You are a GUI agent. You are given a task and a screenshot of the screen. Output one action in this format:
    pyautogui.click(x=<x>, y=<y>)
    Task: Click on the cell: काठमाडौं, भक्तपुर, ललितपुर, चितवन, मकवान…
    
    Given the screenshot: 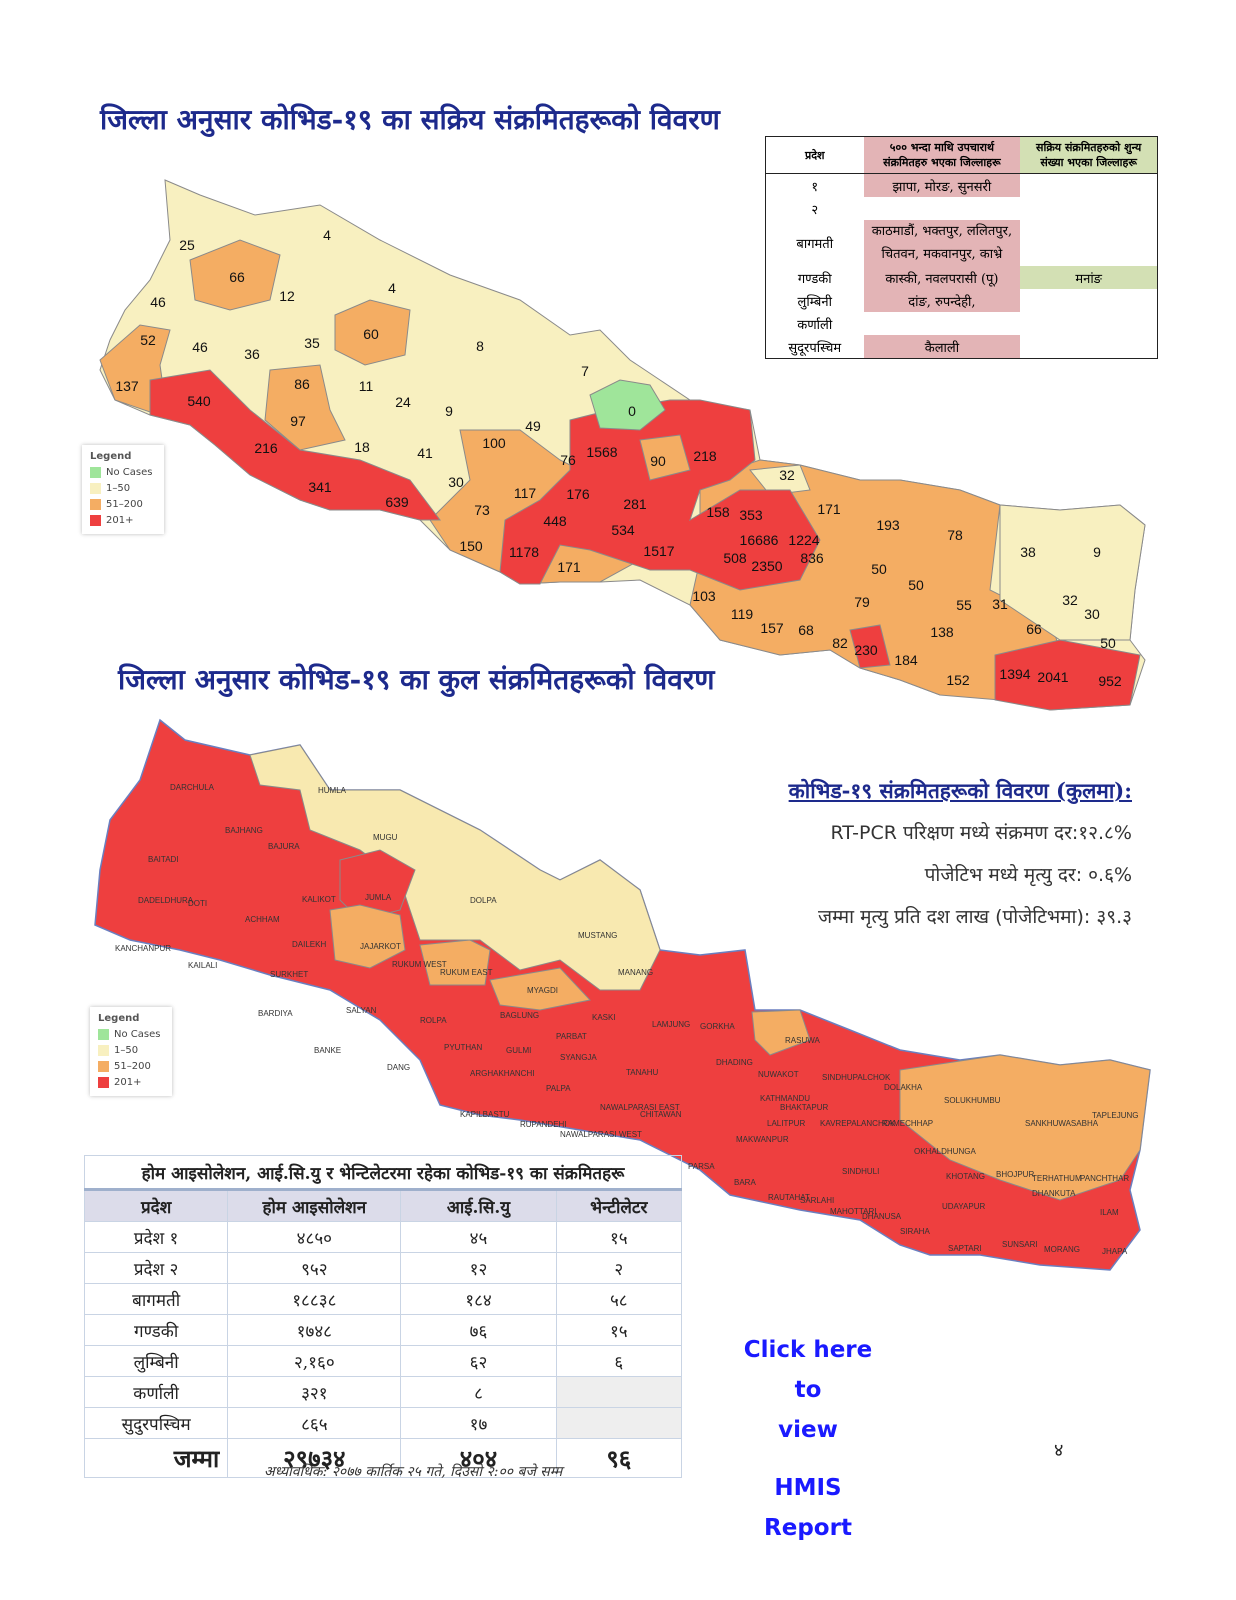 What is the action you would take?
    pyautogui.click(x=942, y=243)
    